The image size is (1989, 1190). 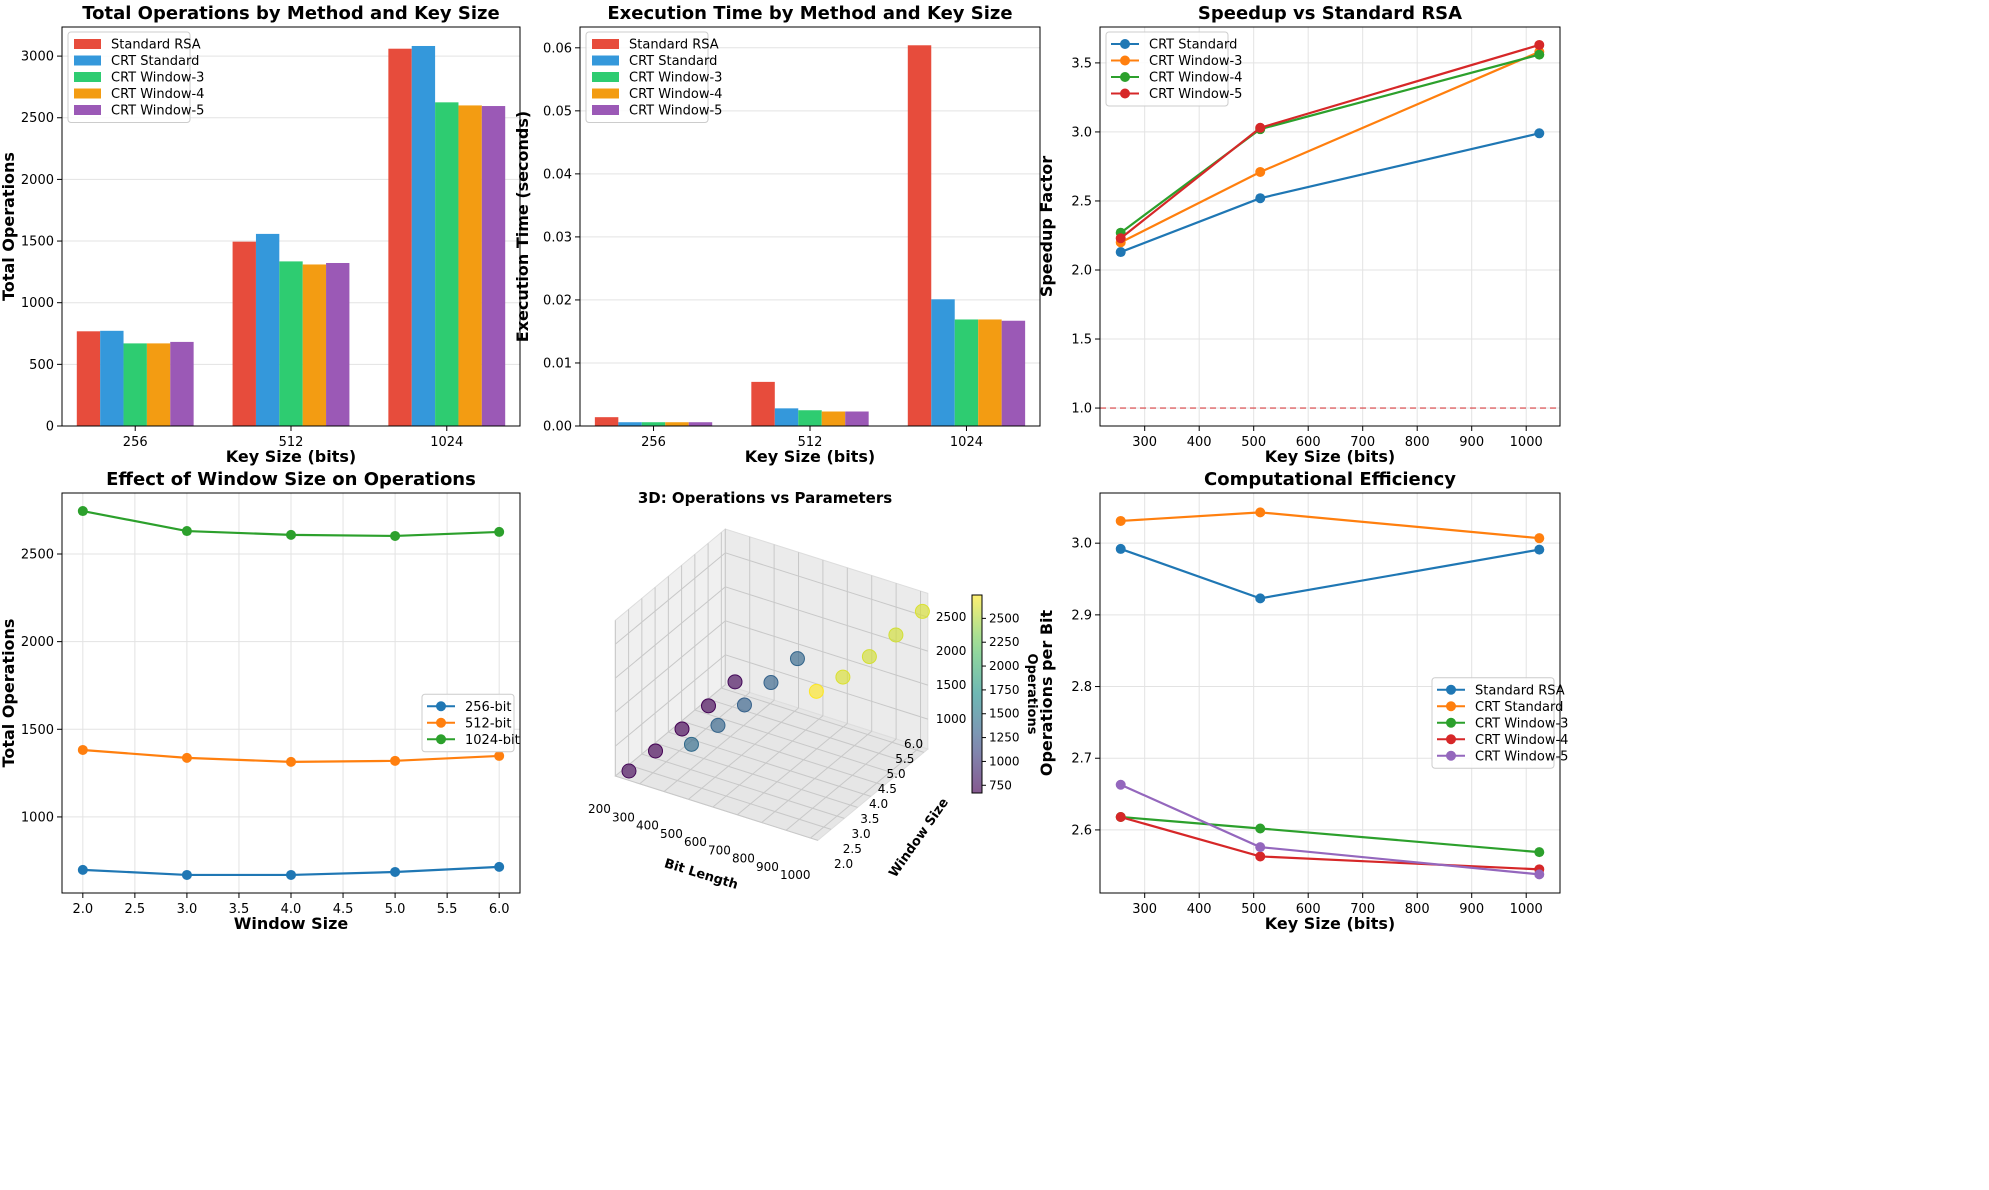 What do you see at coordinates (1046, 226) in the screenshot?
I see `y-axis-label: Speedup Factor` at bounding box center [1046, 226].